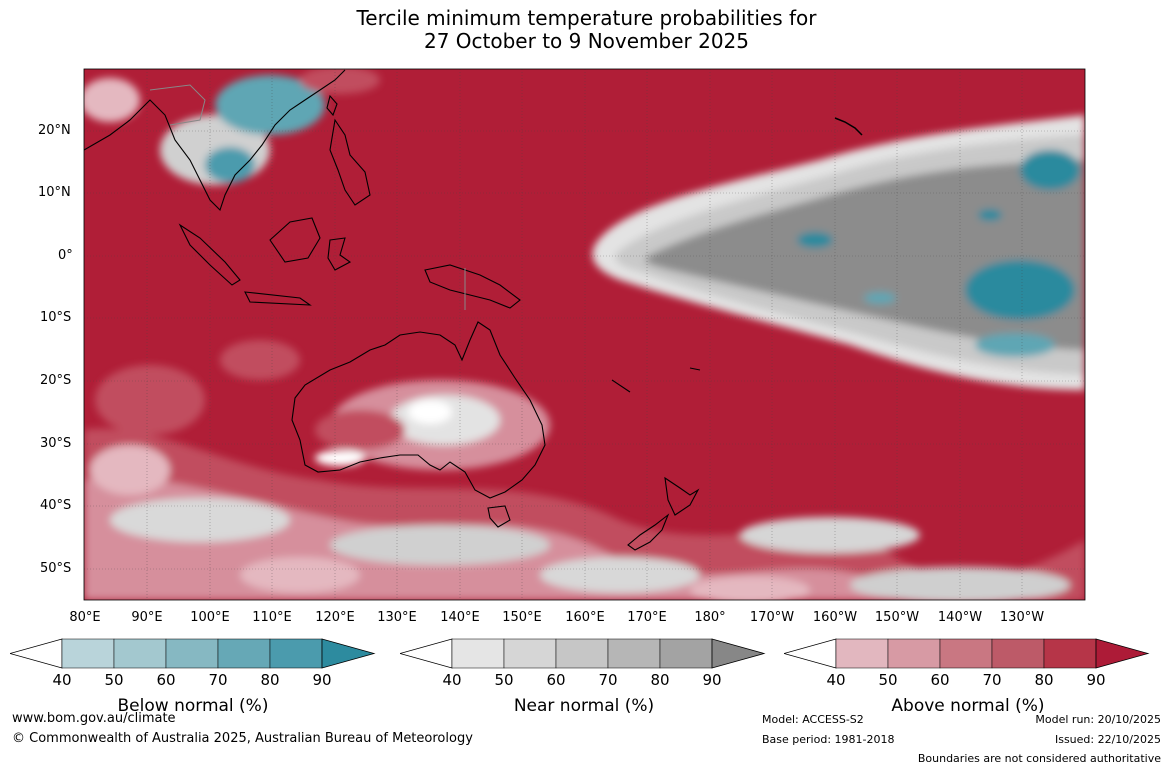  What do you see at coordinates (54, 130) in the screenshot?
I see `lat-label: 20°N` at bounding box center [54, 130].